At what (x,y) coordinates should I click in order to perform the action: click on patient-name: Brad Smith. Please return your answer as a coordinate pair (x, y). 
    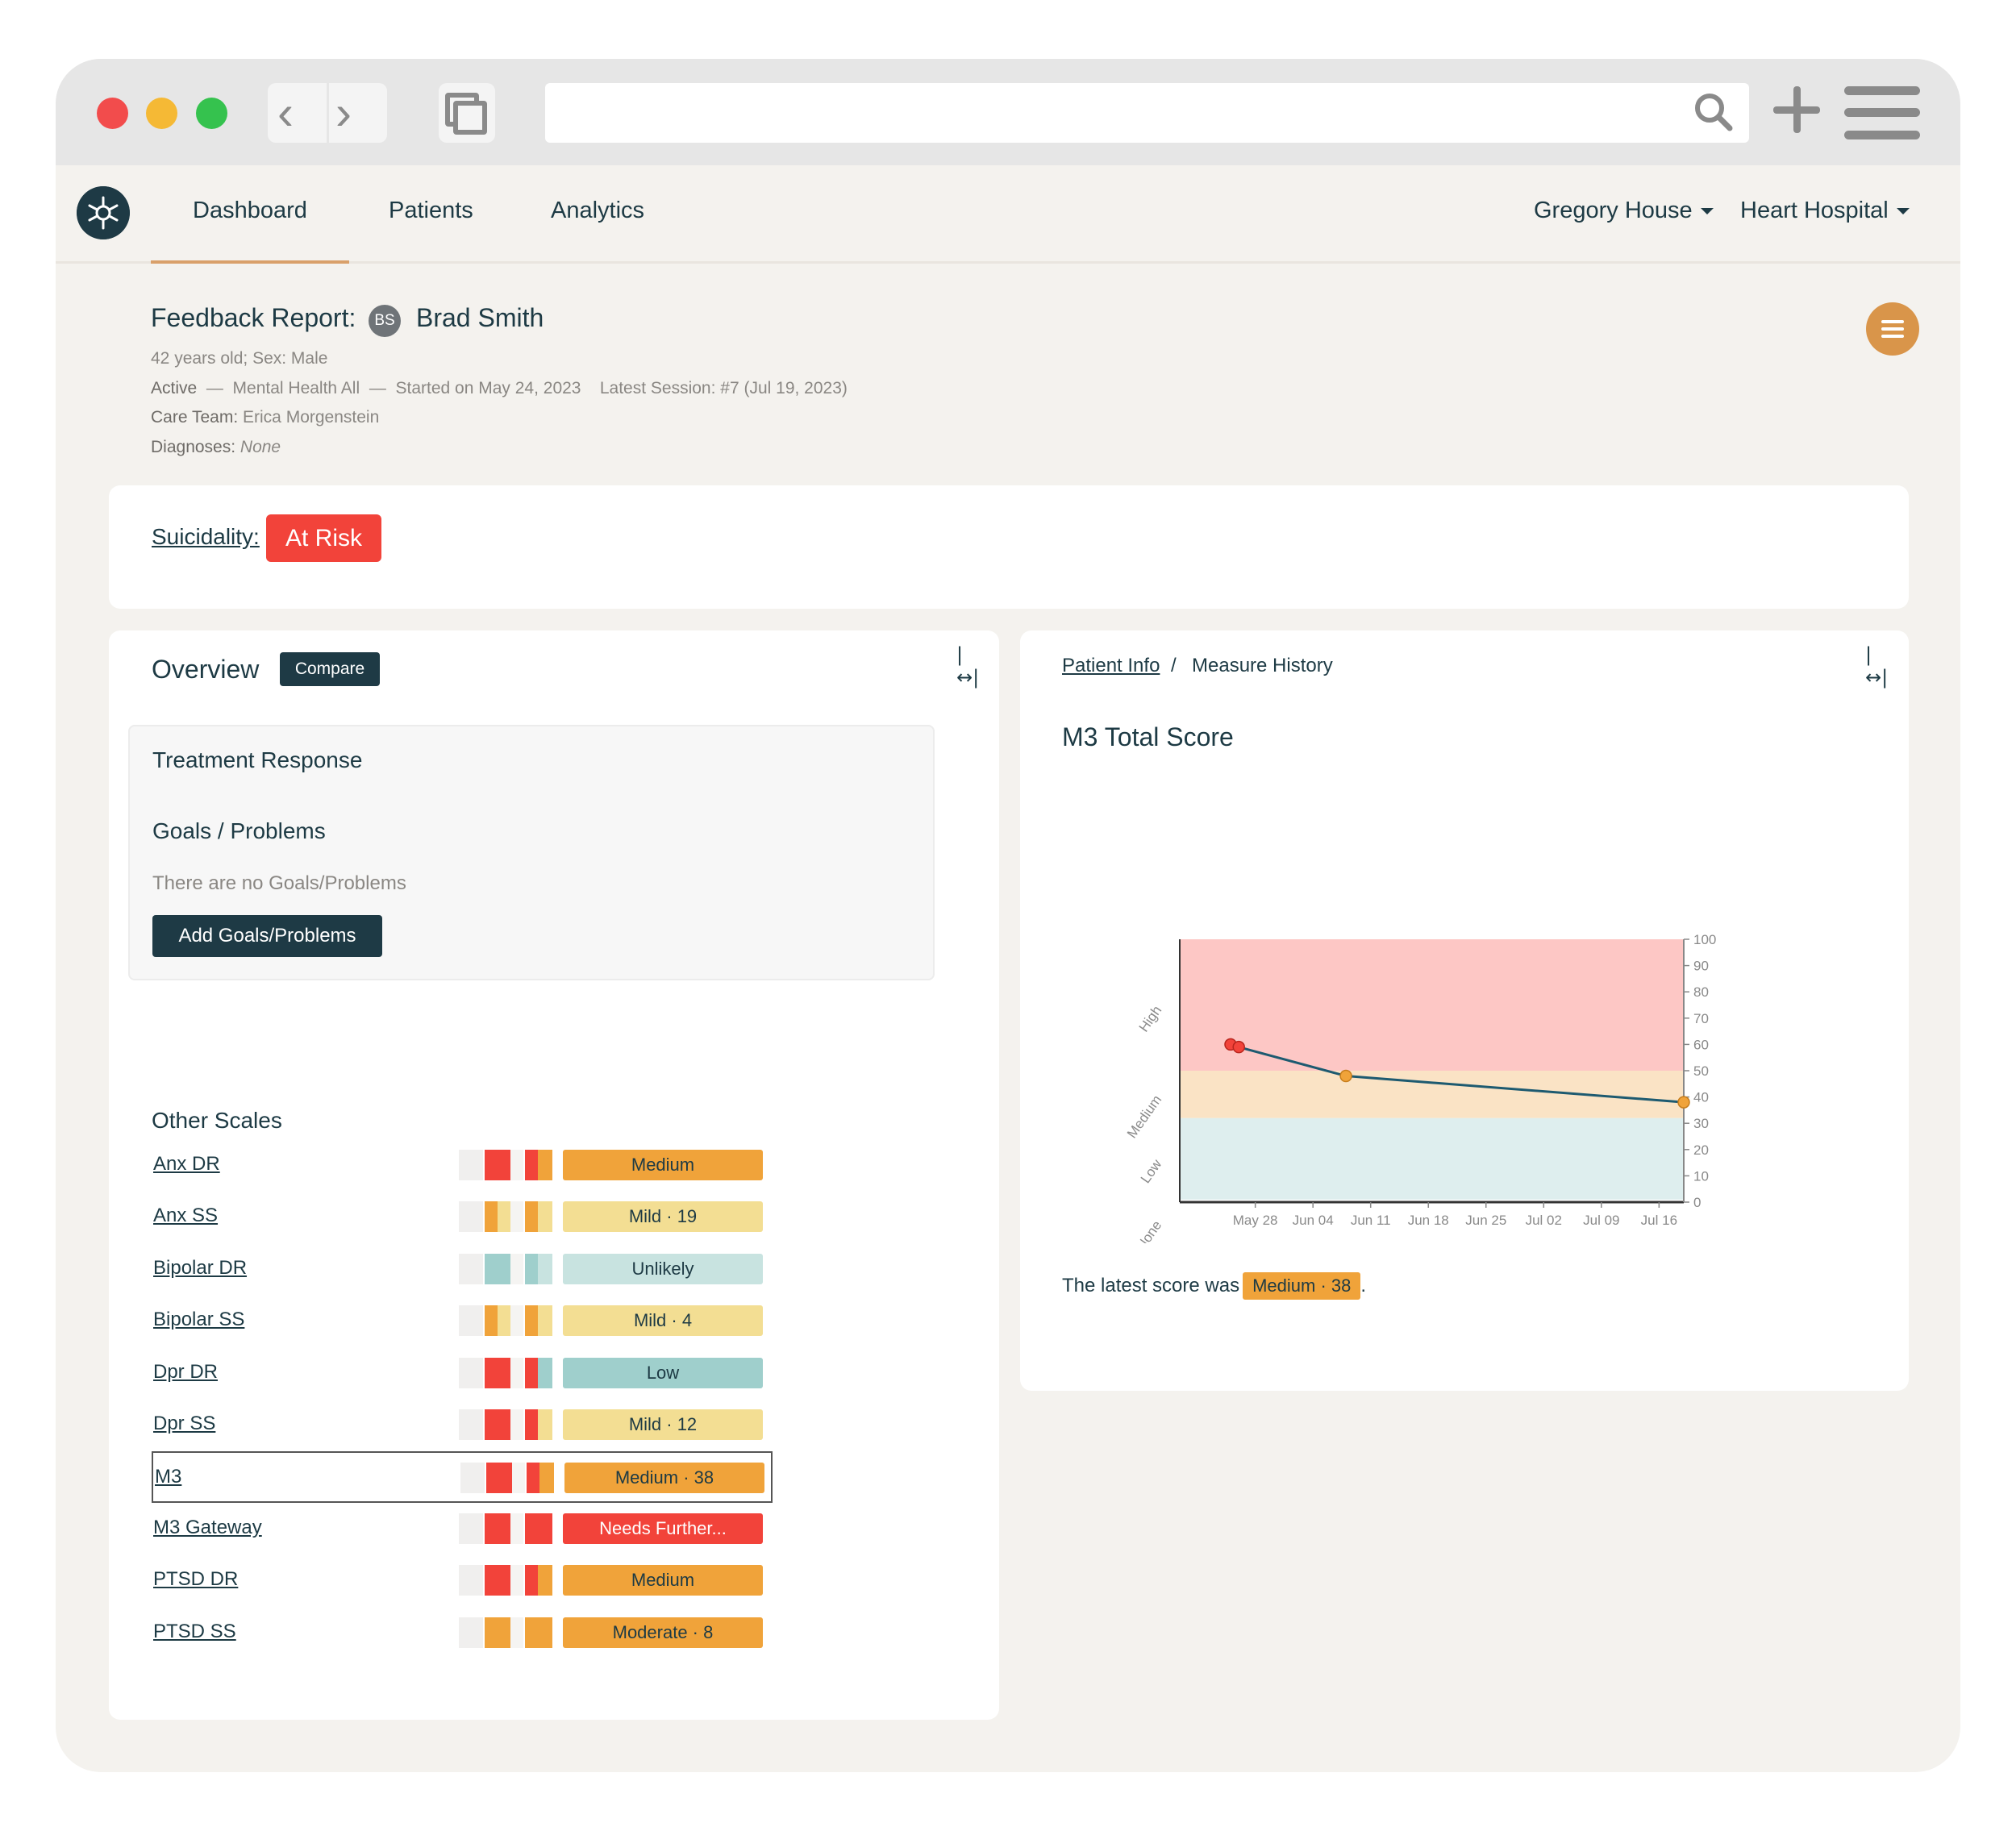
    Looking at the image, I should click on (480, 317).